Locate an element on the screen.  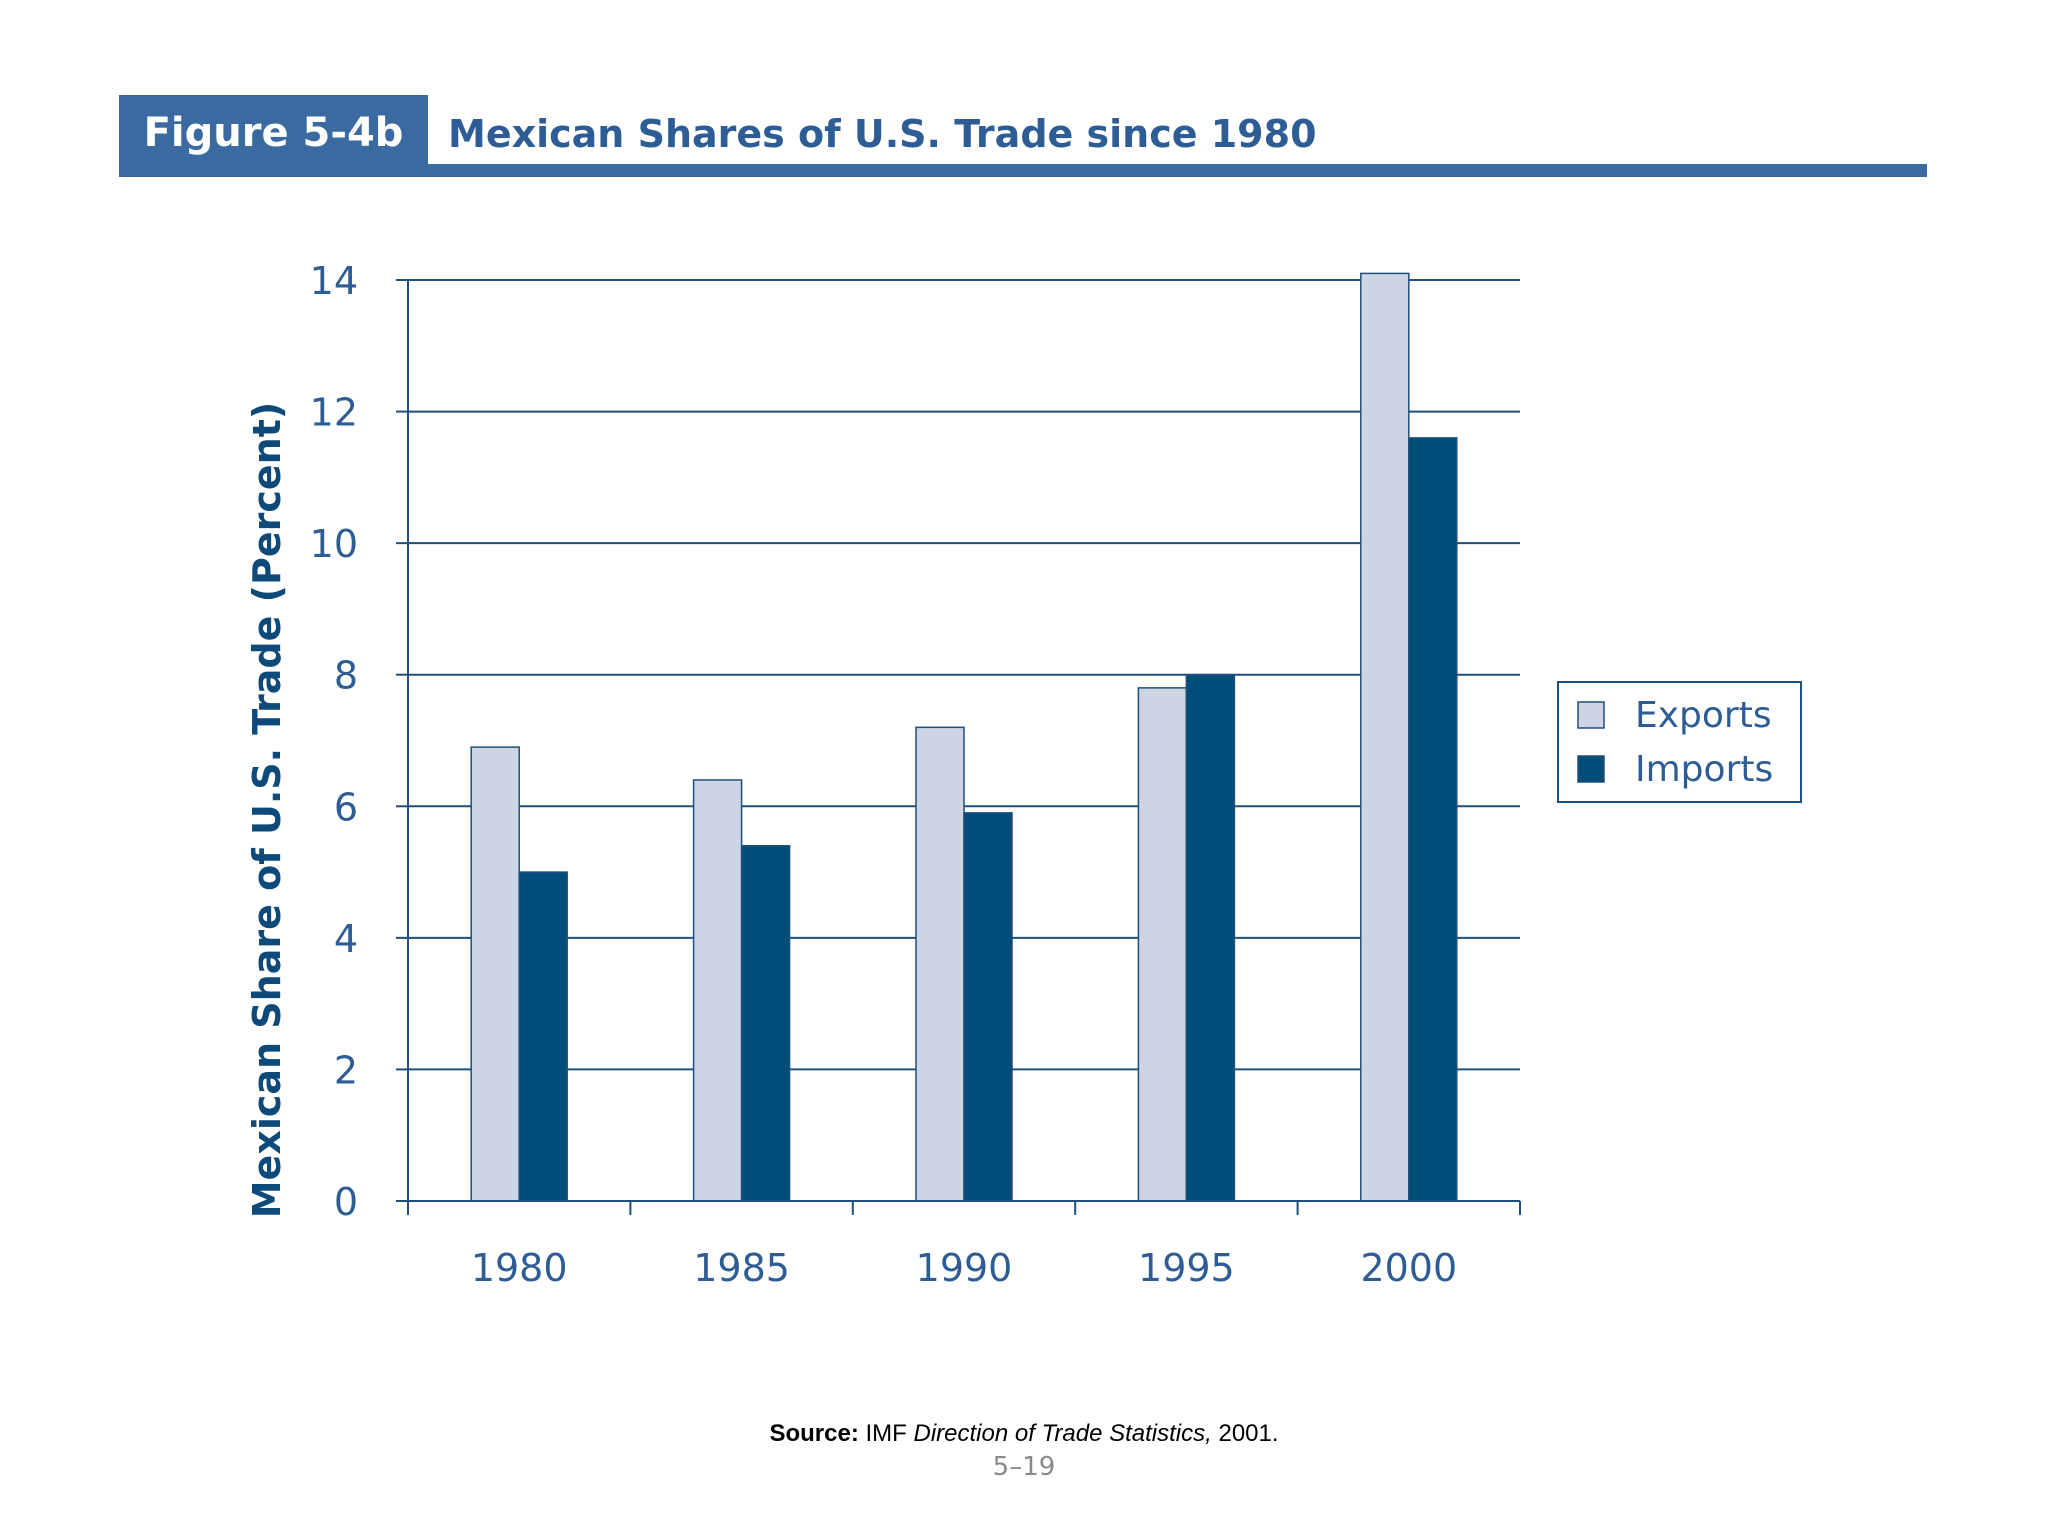
x-tick-label: 1980 is located at coordinates (519, 1268).